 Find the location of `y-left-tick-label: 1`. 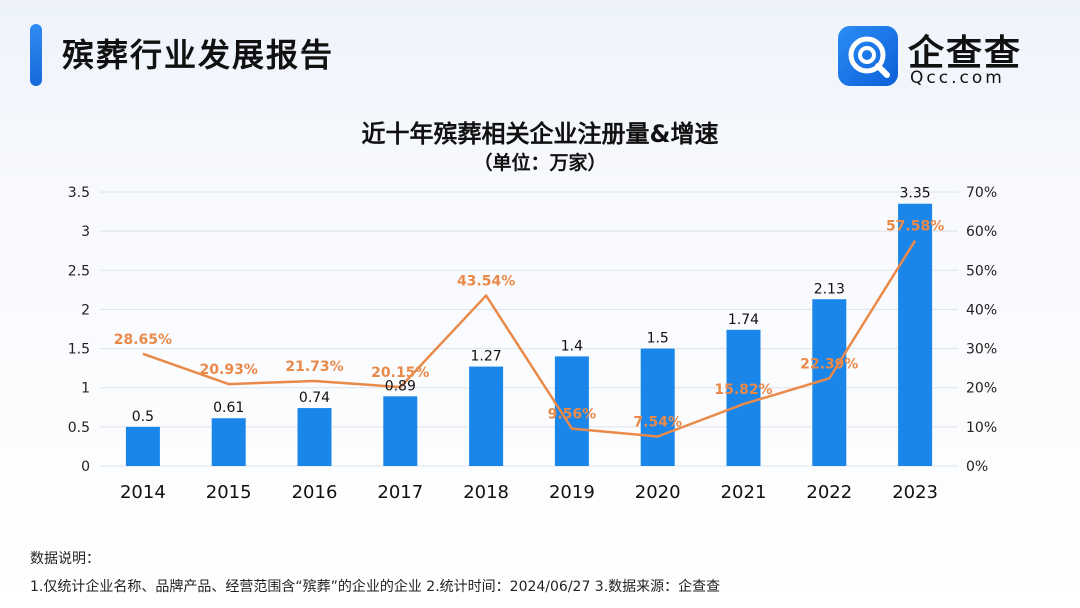

y-left-tick-label: 1 is located at coordinates (85, 389).